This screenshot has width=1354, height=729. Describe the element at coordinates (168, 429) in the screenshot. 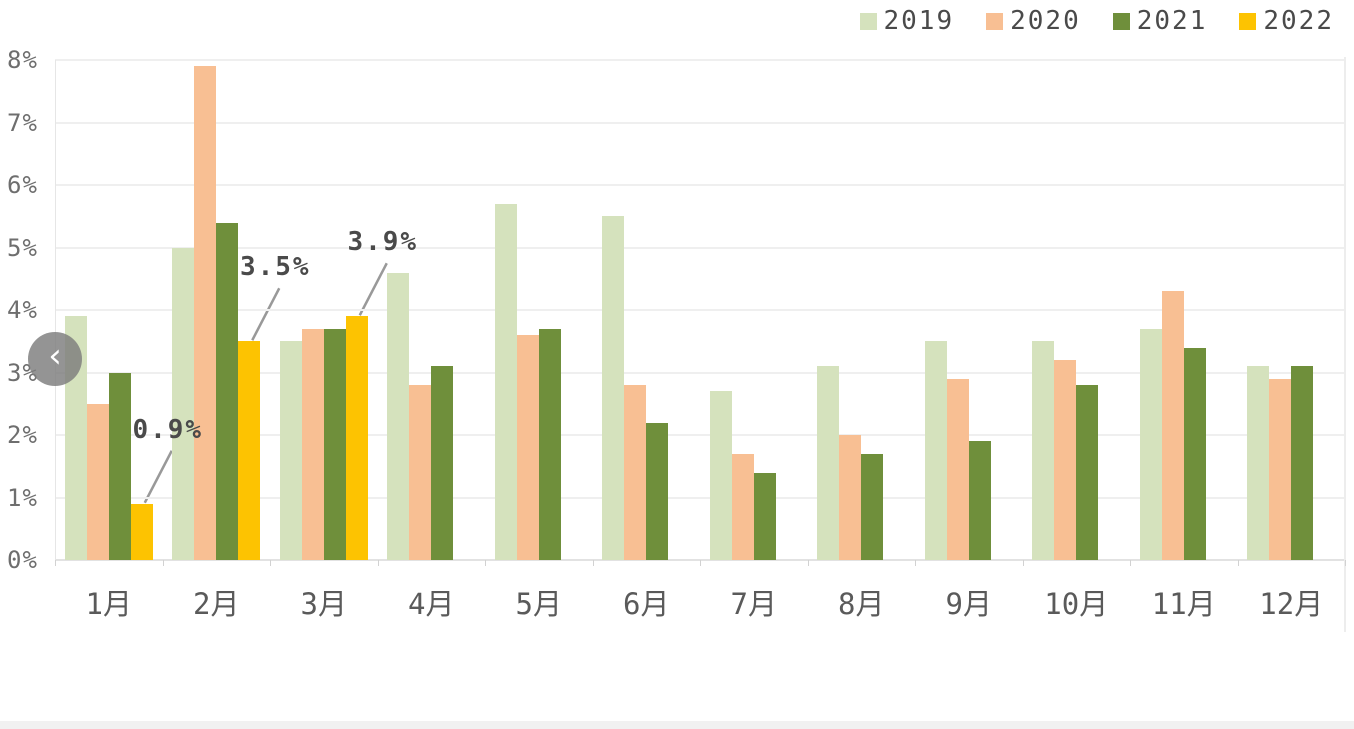

I see `annotation-0.9%: 0.9%` at that location.